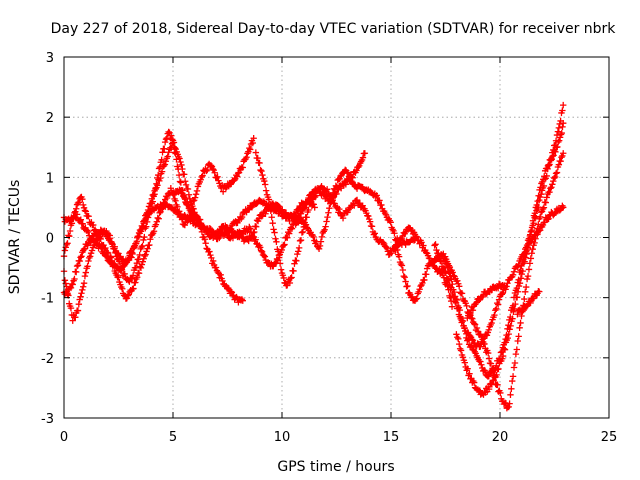 Image resolution: width=640 pixels, height=480 pixels. I want to click on y-tick-label: -3, so click(47, 419).